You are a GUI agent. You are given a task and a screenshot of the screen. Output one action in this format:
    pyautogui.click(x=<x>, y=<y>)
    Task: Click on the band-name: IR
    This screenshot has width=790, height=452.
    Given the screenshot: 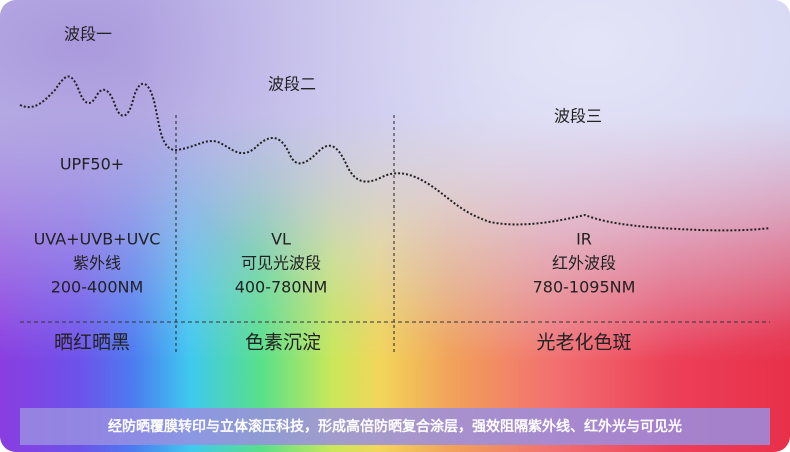 What is the action you would take?
    pyautogui.click(x=584, y=239)
    